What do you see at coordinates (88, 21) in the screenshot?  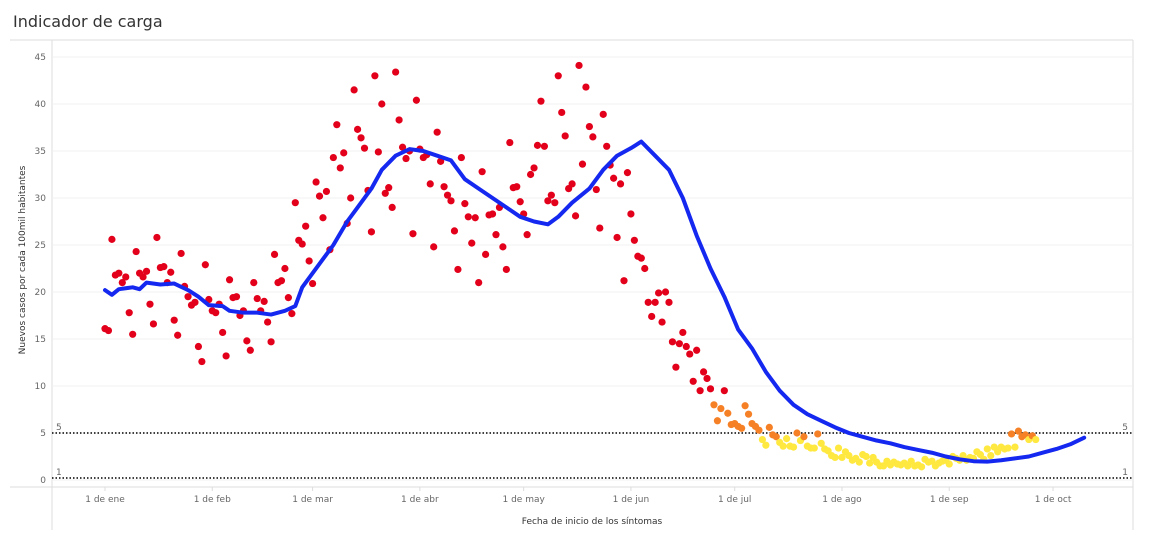 I see `page-title: Indicador de carga` at bounding box center [88, 21].